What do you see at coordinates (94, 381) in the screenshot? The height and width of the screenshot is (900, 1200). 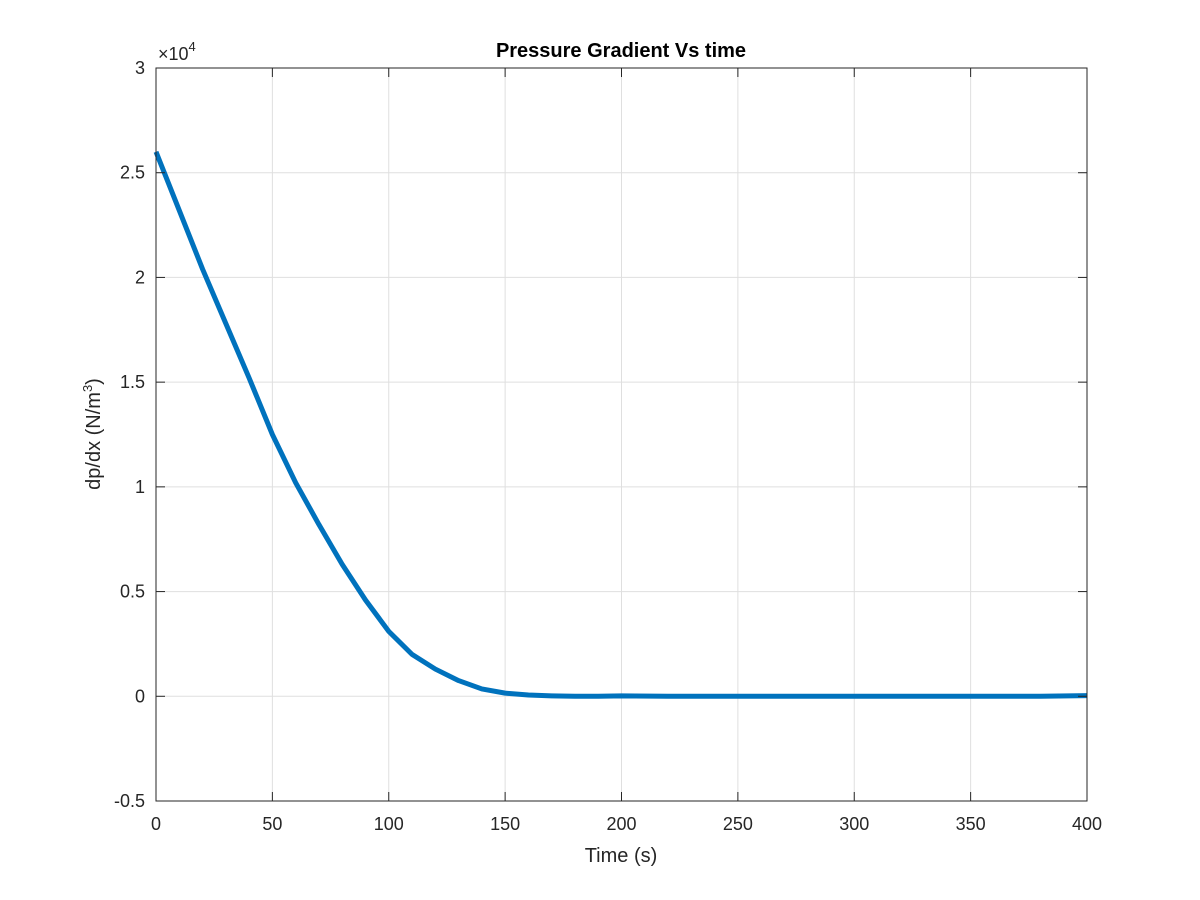 I see `y-axis-label-close: )` at bounding box center [94, 381].